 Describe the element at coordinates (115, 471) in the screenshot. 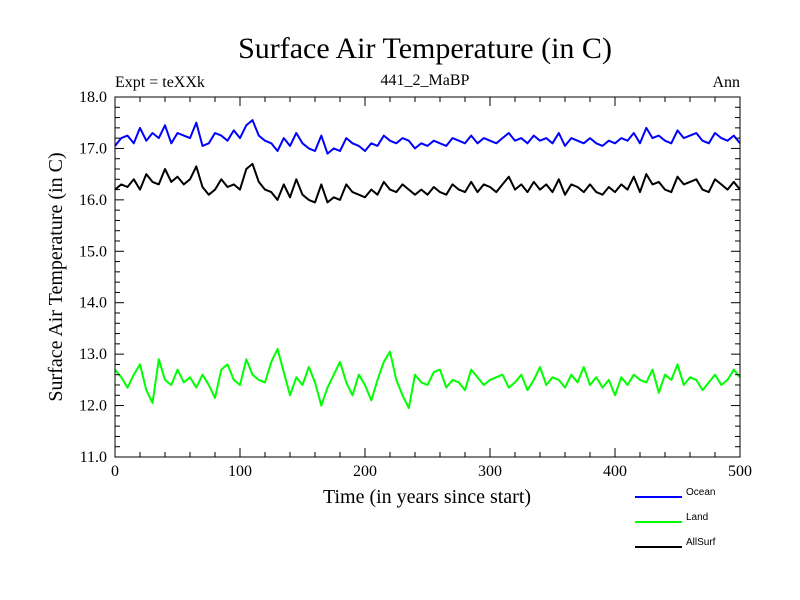

I see `x-tick-label: 0` at that location.